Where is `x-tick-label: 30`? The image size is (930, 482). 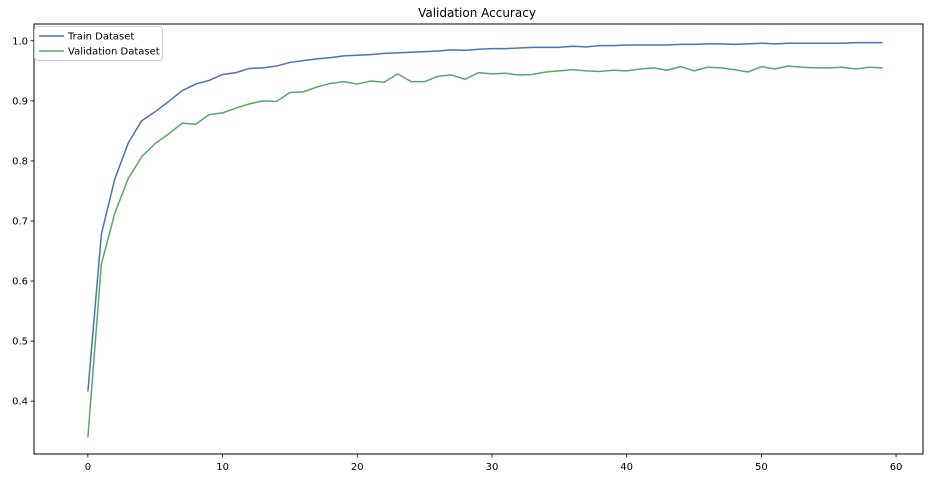 x-tick-label: 30 is located at coordinates (492, 467).